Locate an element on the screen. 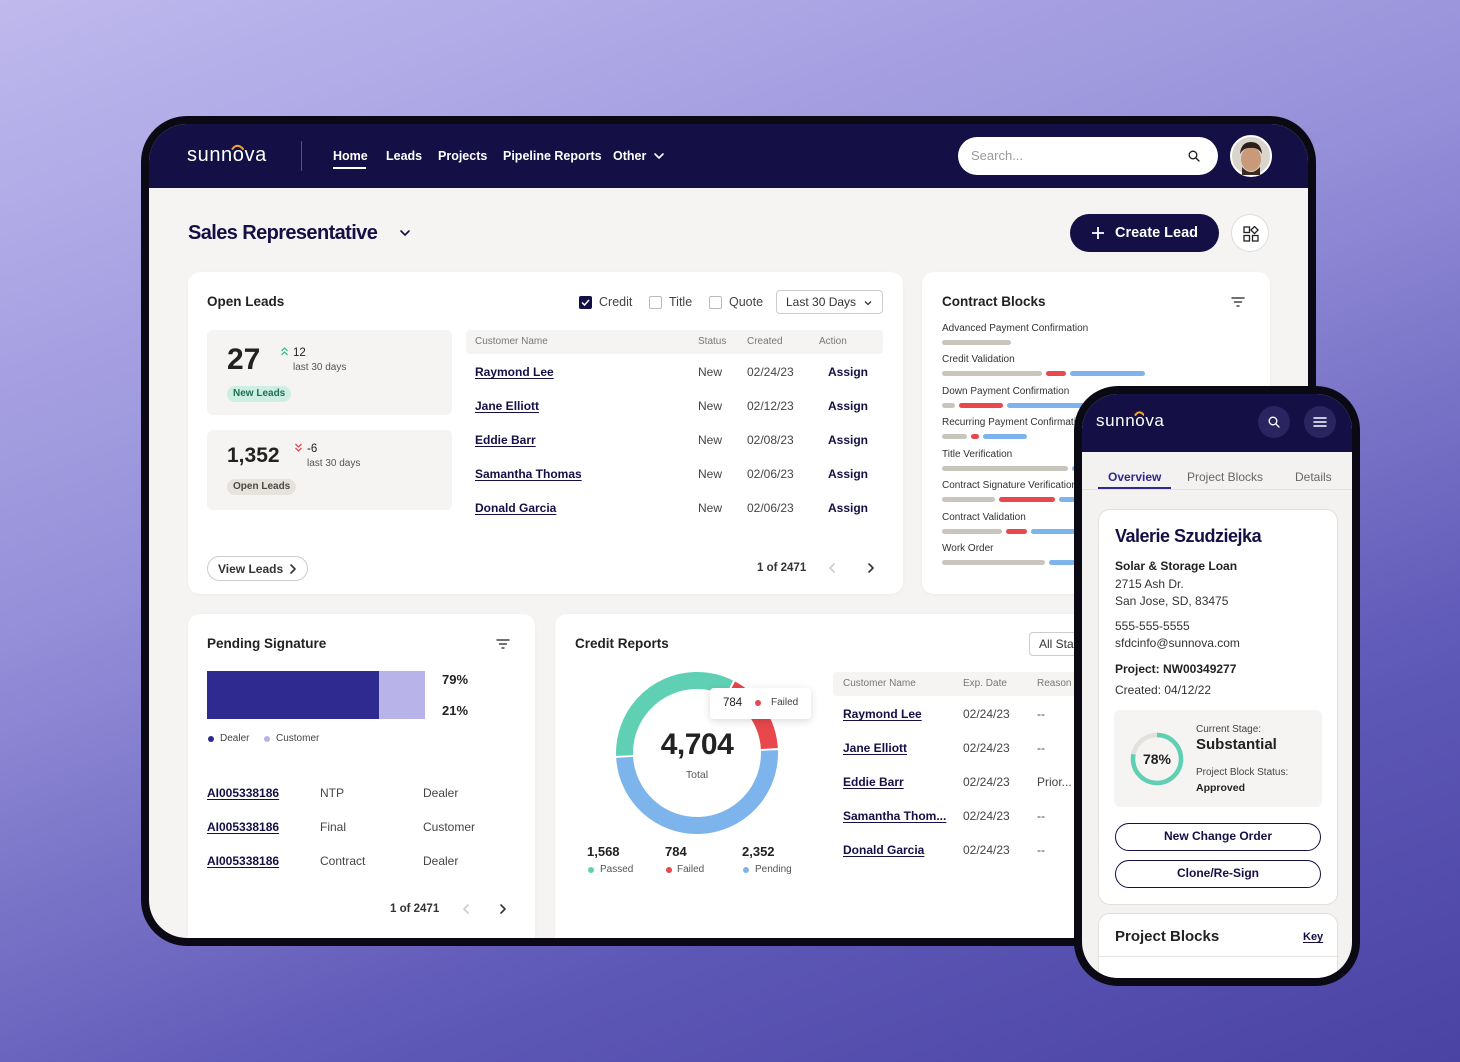 The height and width of the screenshot is (1062, 1460). search-icon is located at coordinates (1194, 156).